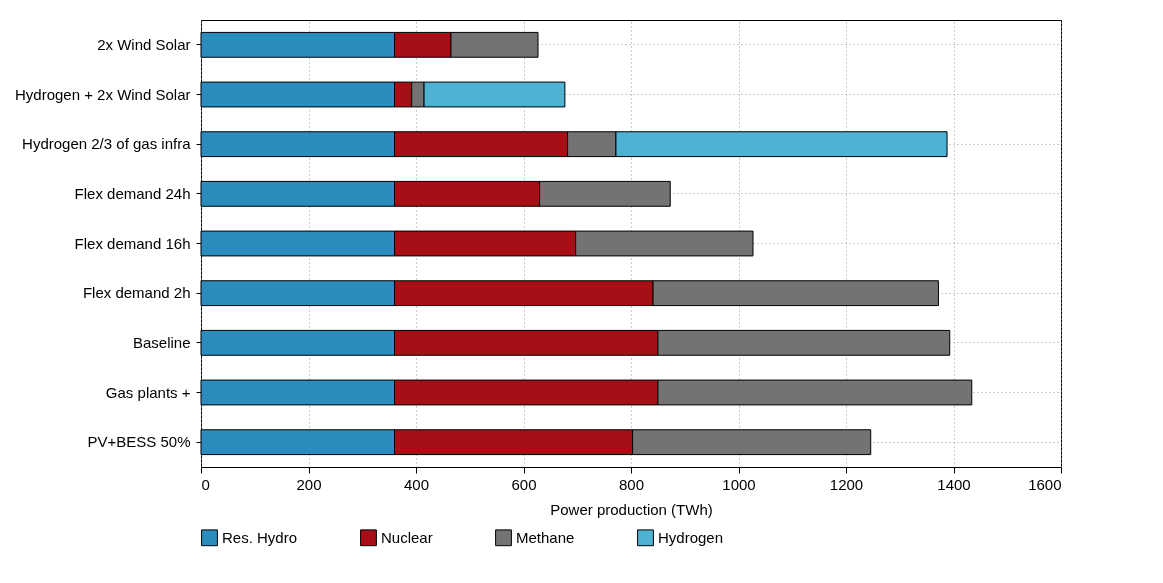 This screenshot has height=583, width=1163. What do you see at coordinates (136, 293) in the screenshot?
I see `y-tick-label: Flex demand 2h` at bounding box center [136, 293].